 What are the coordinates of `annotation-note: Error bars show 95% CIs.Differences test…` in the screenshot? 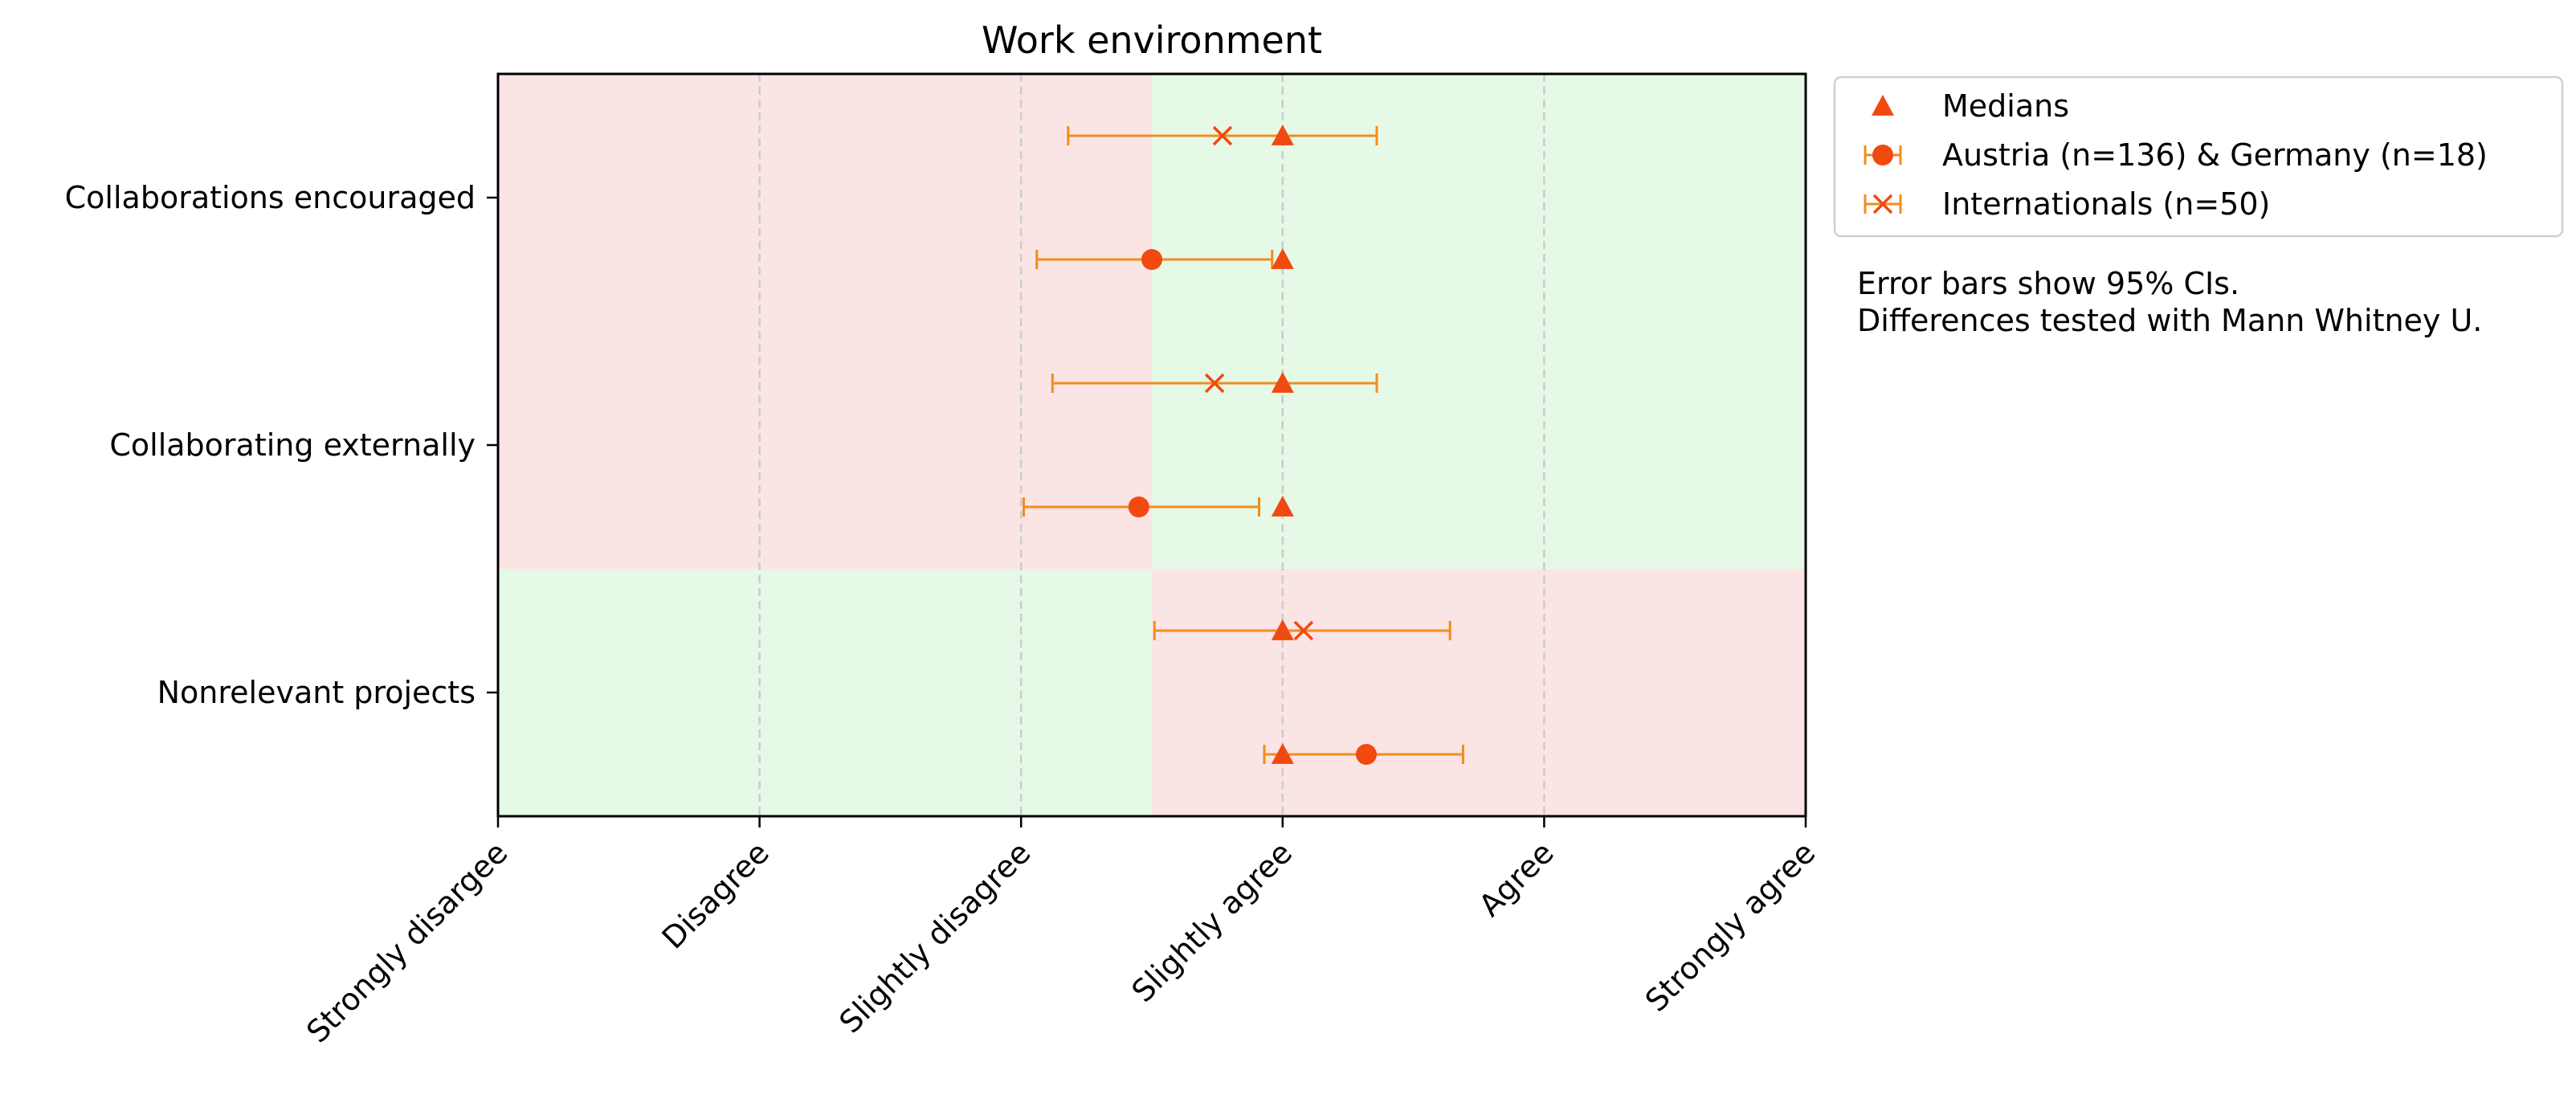 It's located at (2169, 302).